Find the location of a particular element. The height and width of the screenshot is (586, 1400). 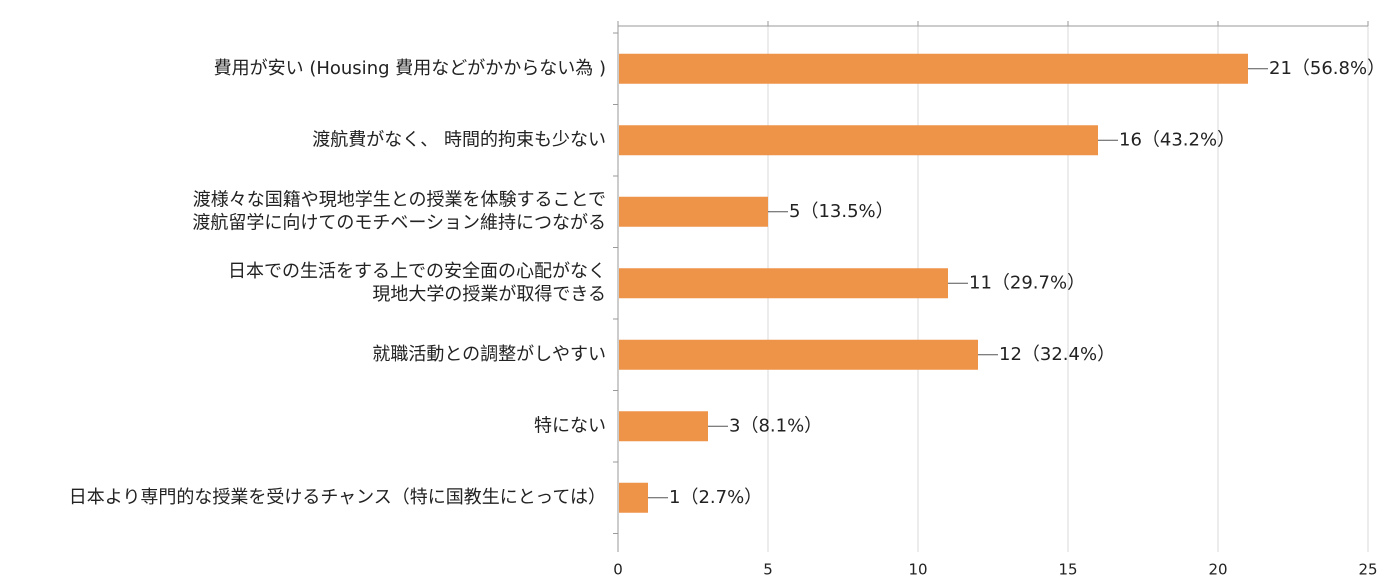

category-label: 現地大学の授業が取得できる is located at coordinates (489, 294).